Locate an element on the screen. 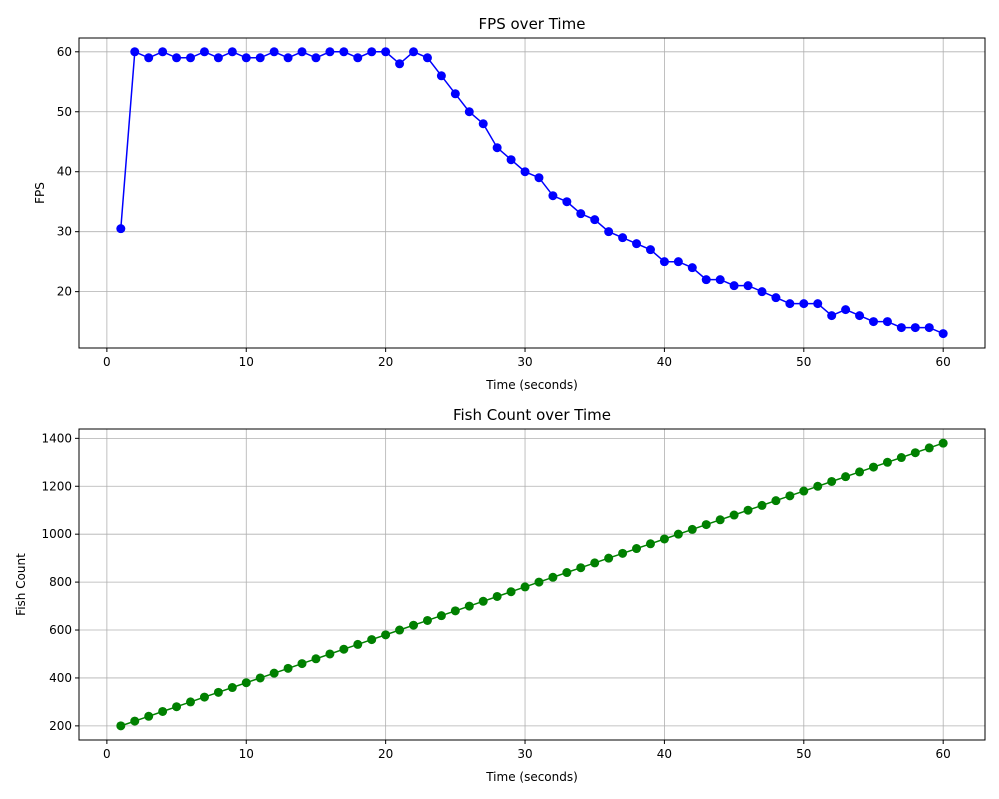 Image resolution: width=999 pixels, height=799 pixels. x-tick-label: 60 is located at coordinates (943, 362).